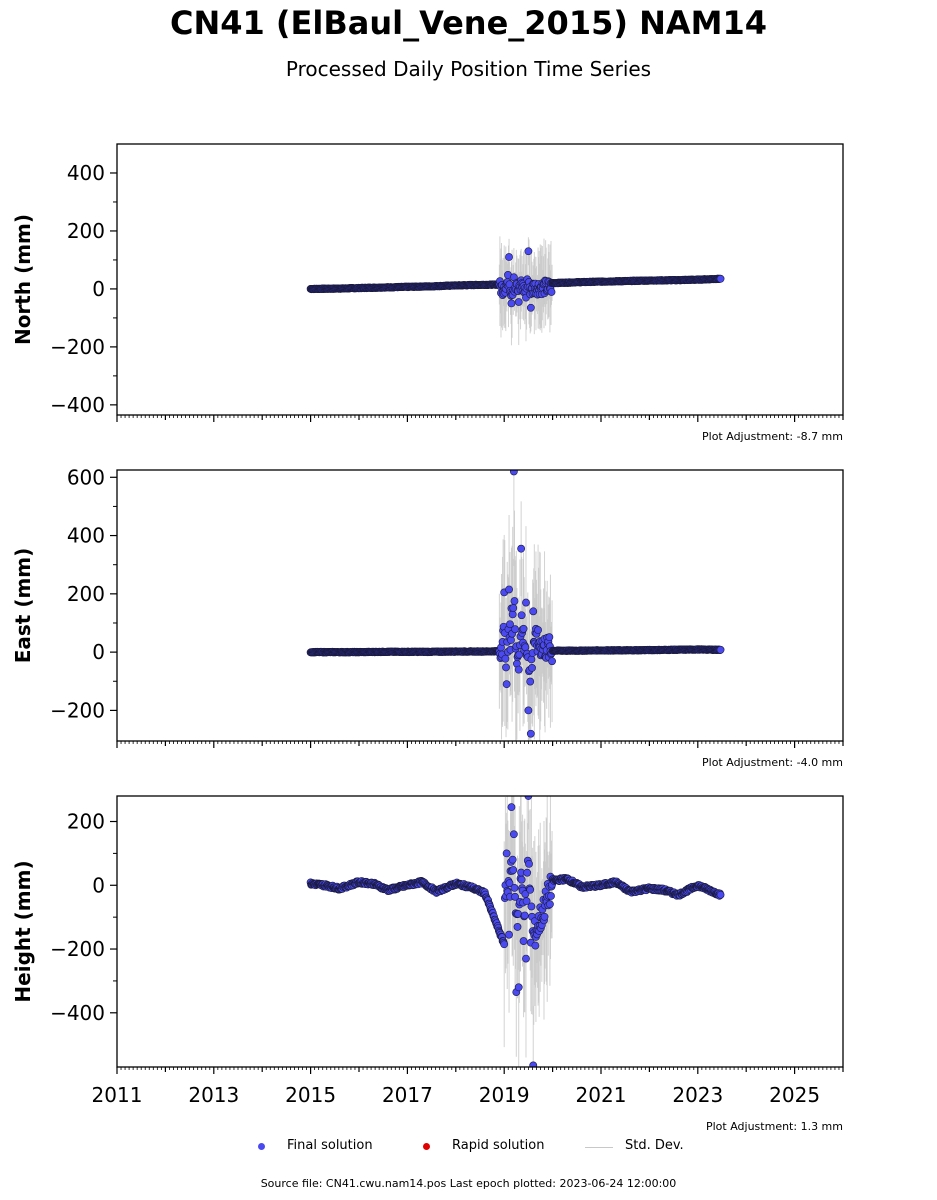  What do you see at coordinates (23, 606) in the screenshot?
I see `y-axis-label: East (mm)` at bounding box center [23, 606].